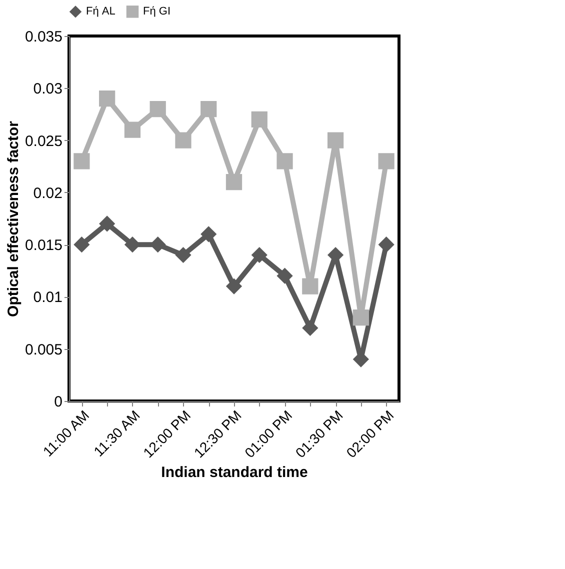 The height and width of the screenshot is (569, 565). I want to click on x-axis-title: Indian standard time, so click(234, 472).